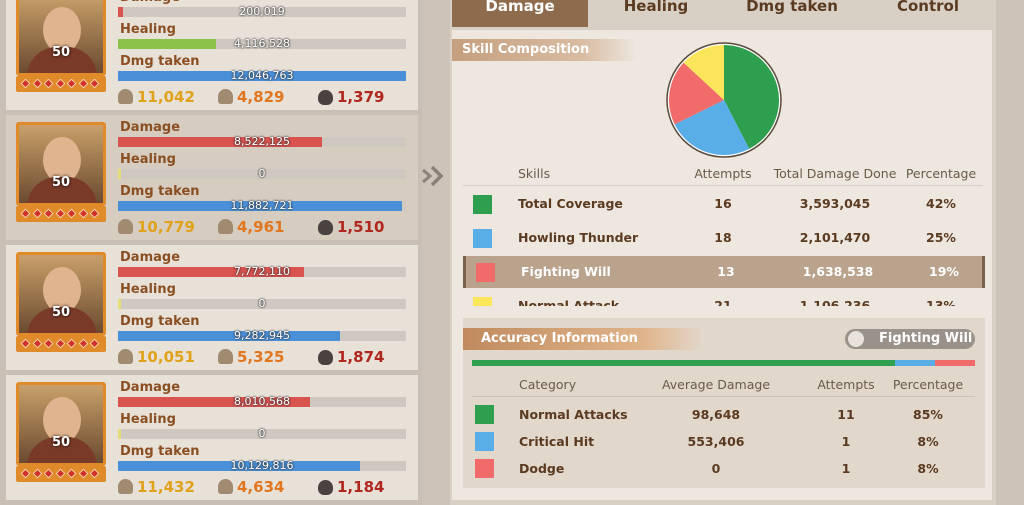 This screenshot has width=1024, height=505. Describe the element at coordinates (566, 271) in the screenshot. I see `cell: Fighting Will` at that location.